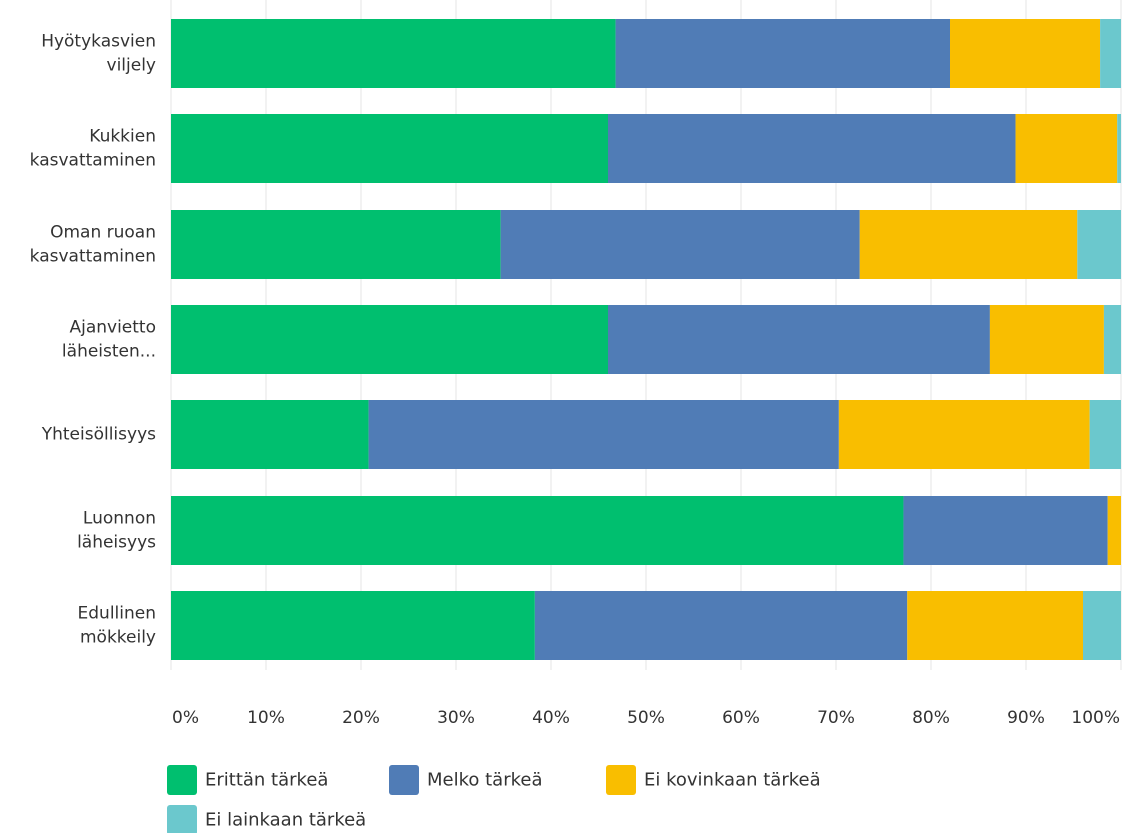 This screenshot has width=1124, height=833. I want to click on x-tick-label: 50%, so click(646, 718).